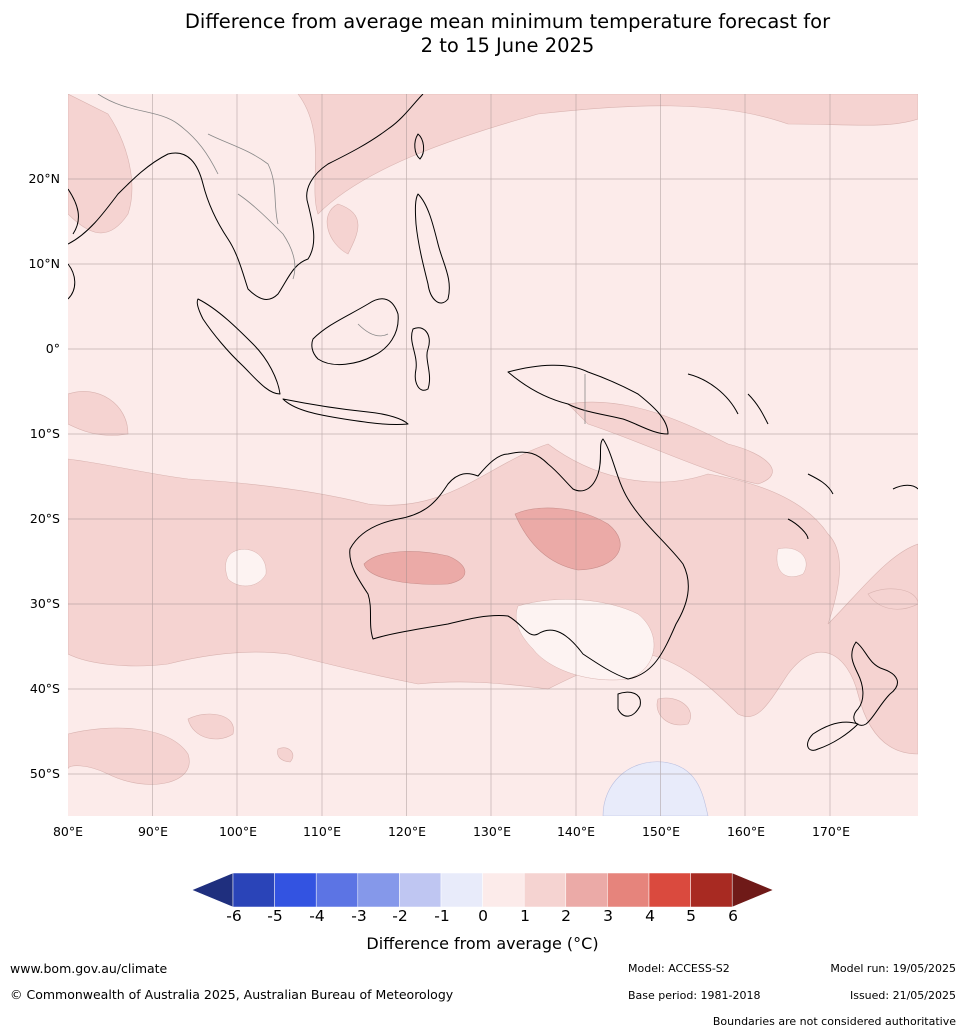 Image resolution: width=965 pixels, height=1035 pixels. Describe the element at coordinates (419, 146) in the screenshot. I see `taiwan-coastline` at that location.